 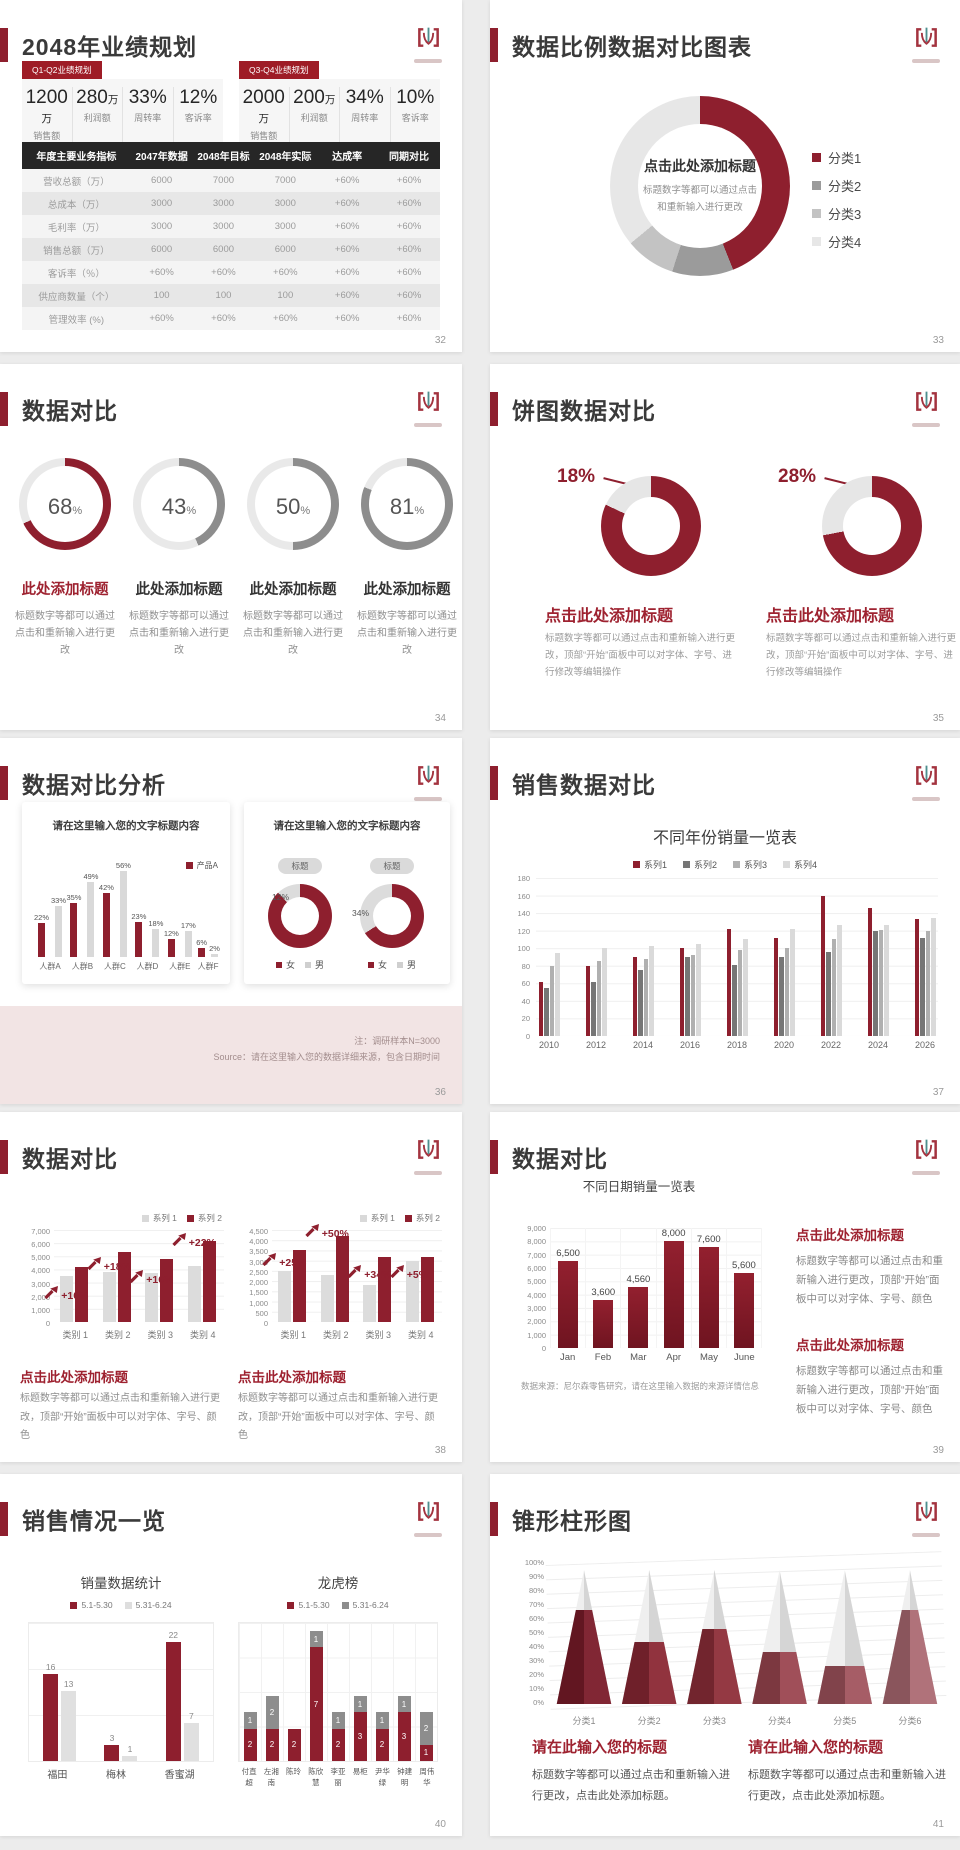 What do you see at coordinates (632, 47) in the screenshot?
I see `slide-title: 数据比例数据对比图表` at bounding box center [632, 47].